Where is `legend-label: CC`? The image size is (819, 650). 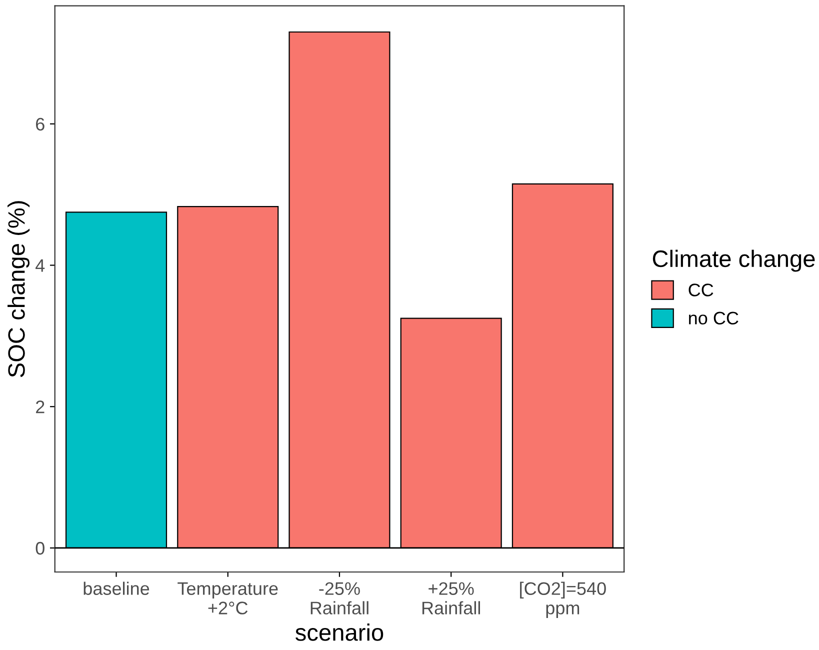 legend-label: CC is located at coordinates (701, 290).